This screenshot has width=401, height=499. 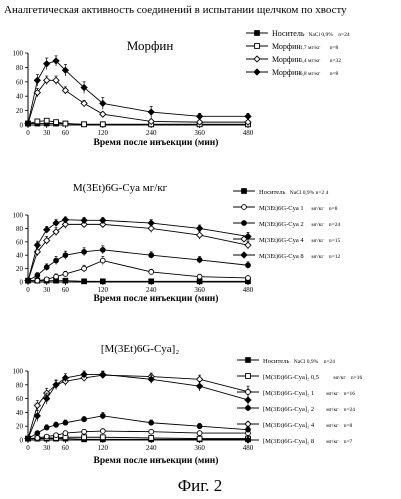 I want to click on legend-entry: M(3Et)6G-Cya 2 мг/кг n=24, so click(x=287, y=224).